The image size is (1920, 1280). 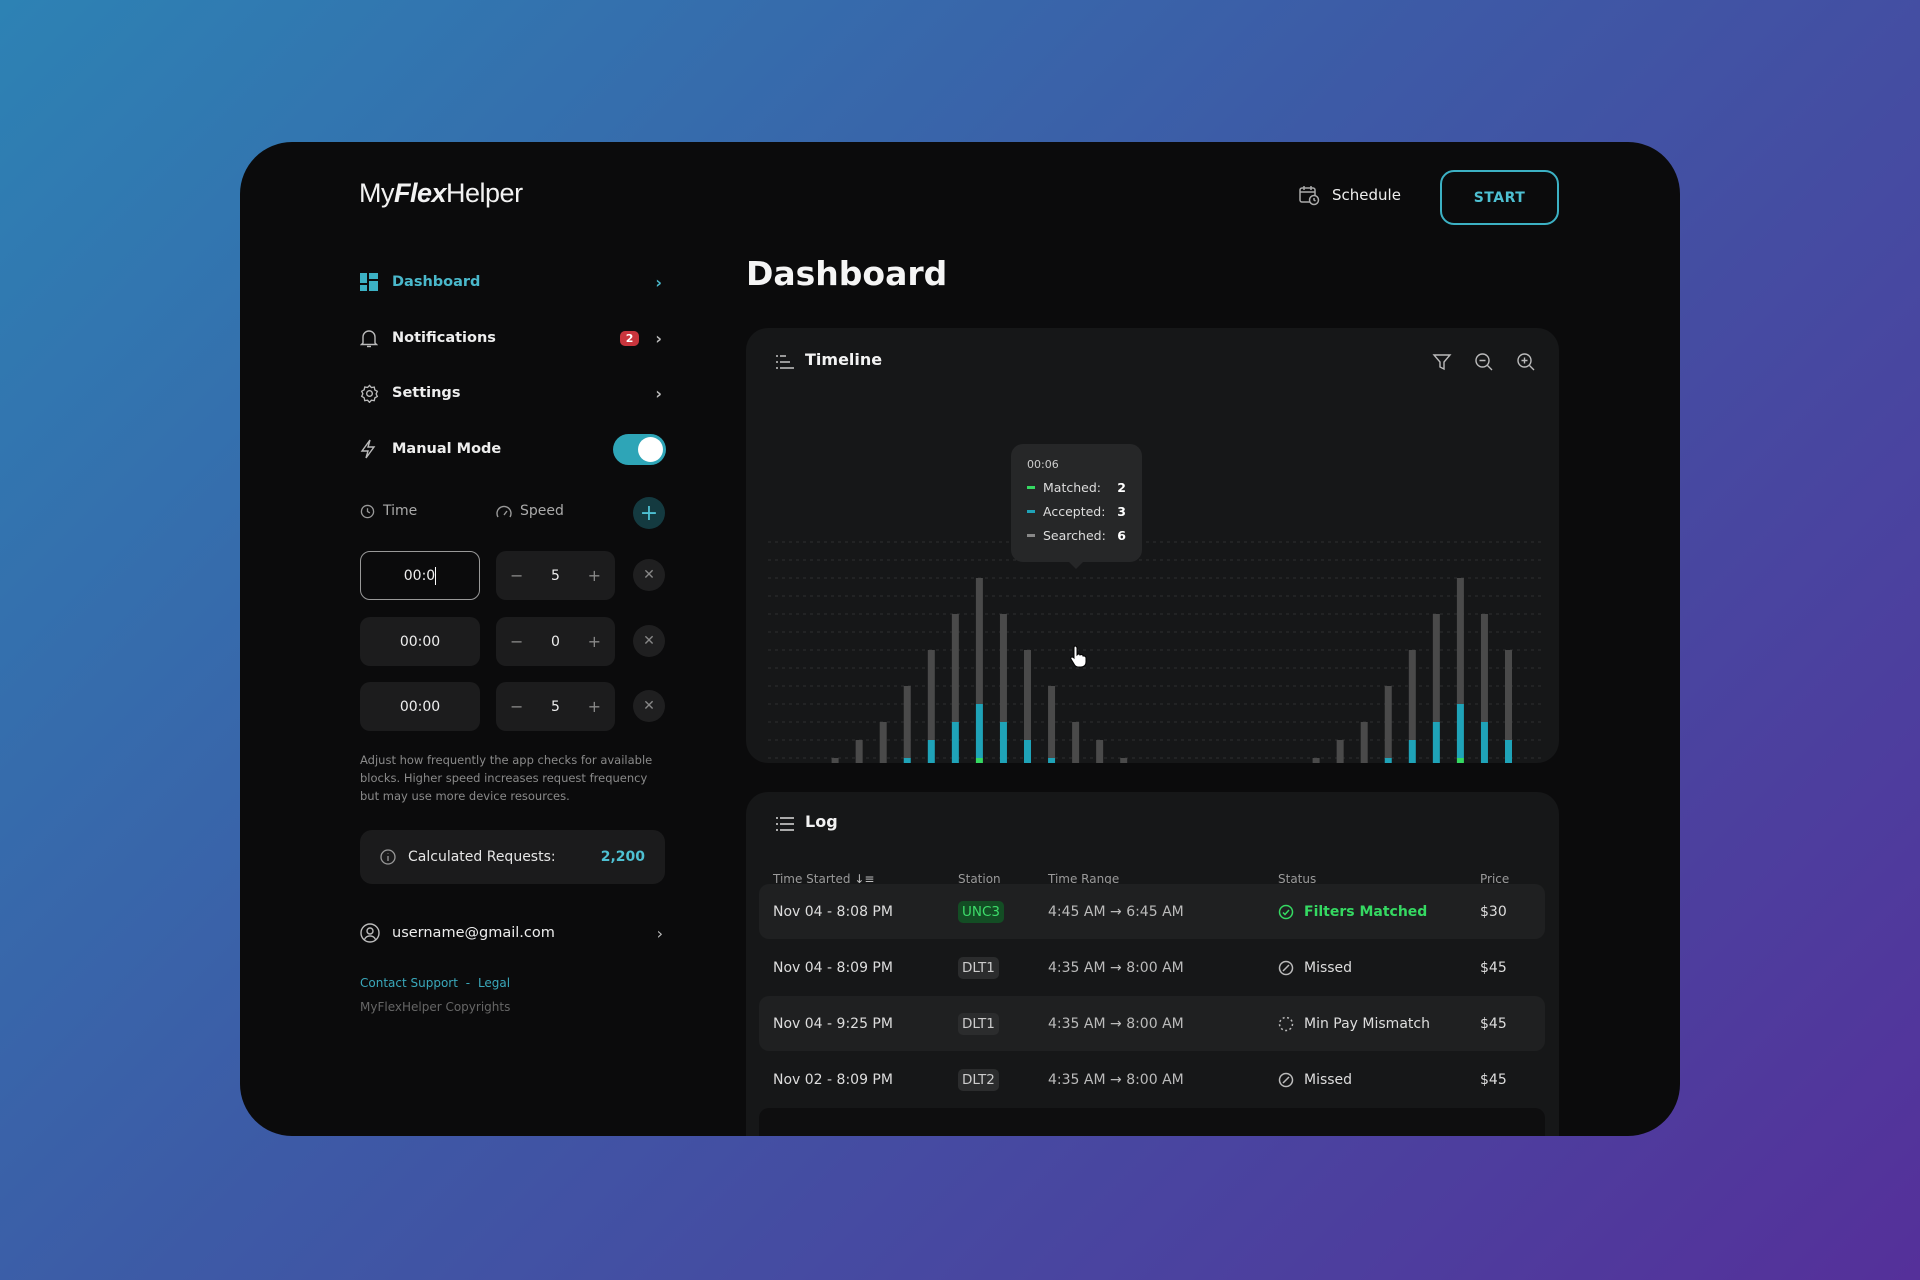 I want to click on text-cursor, so click(x=436, y=575).